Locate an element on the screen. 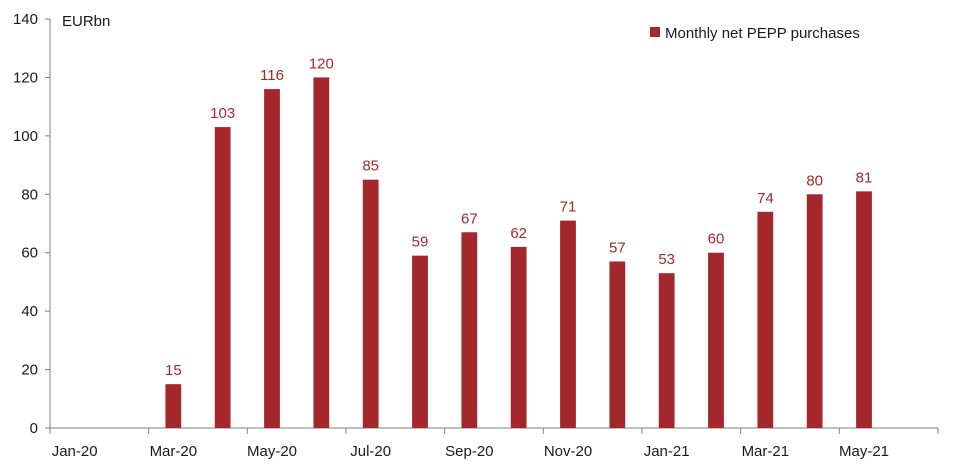 The height and width of the screenshot is (466, 955). x-tick-label: Jul-20 is located at coordinates (370, 451).